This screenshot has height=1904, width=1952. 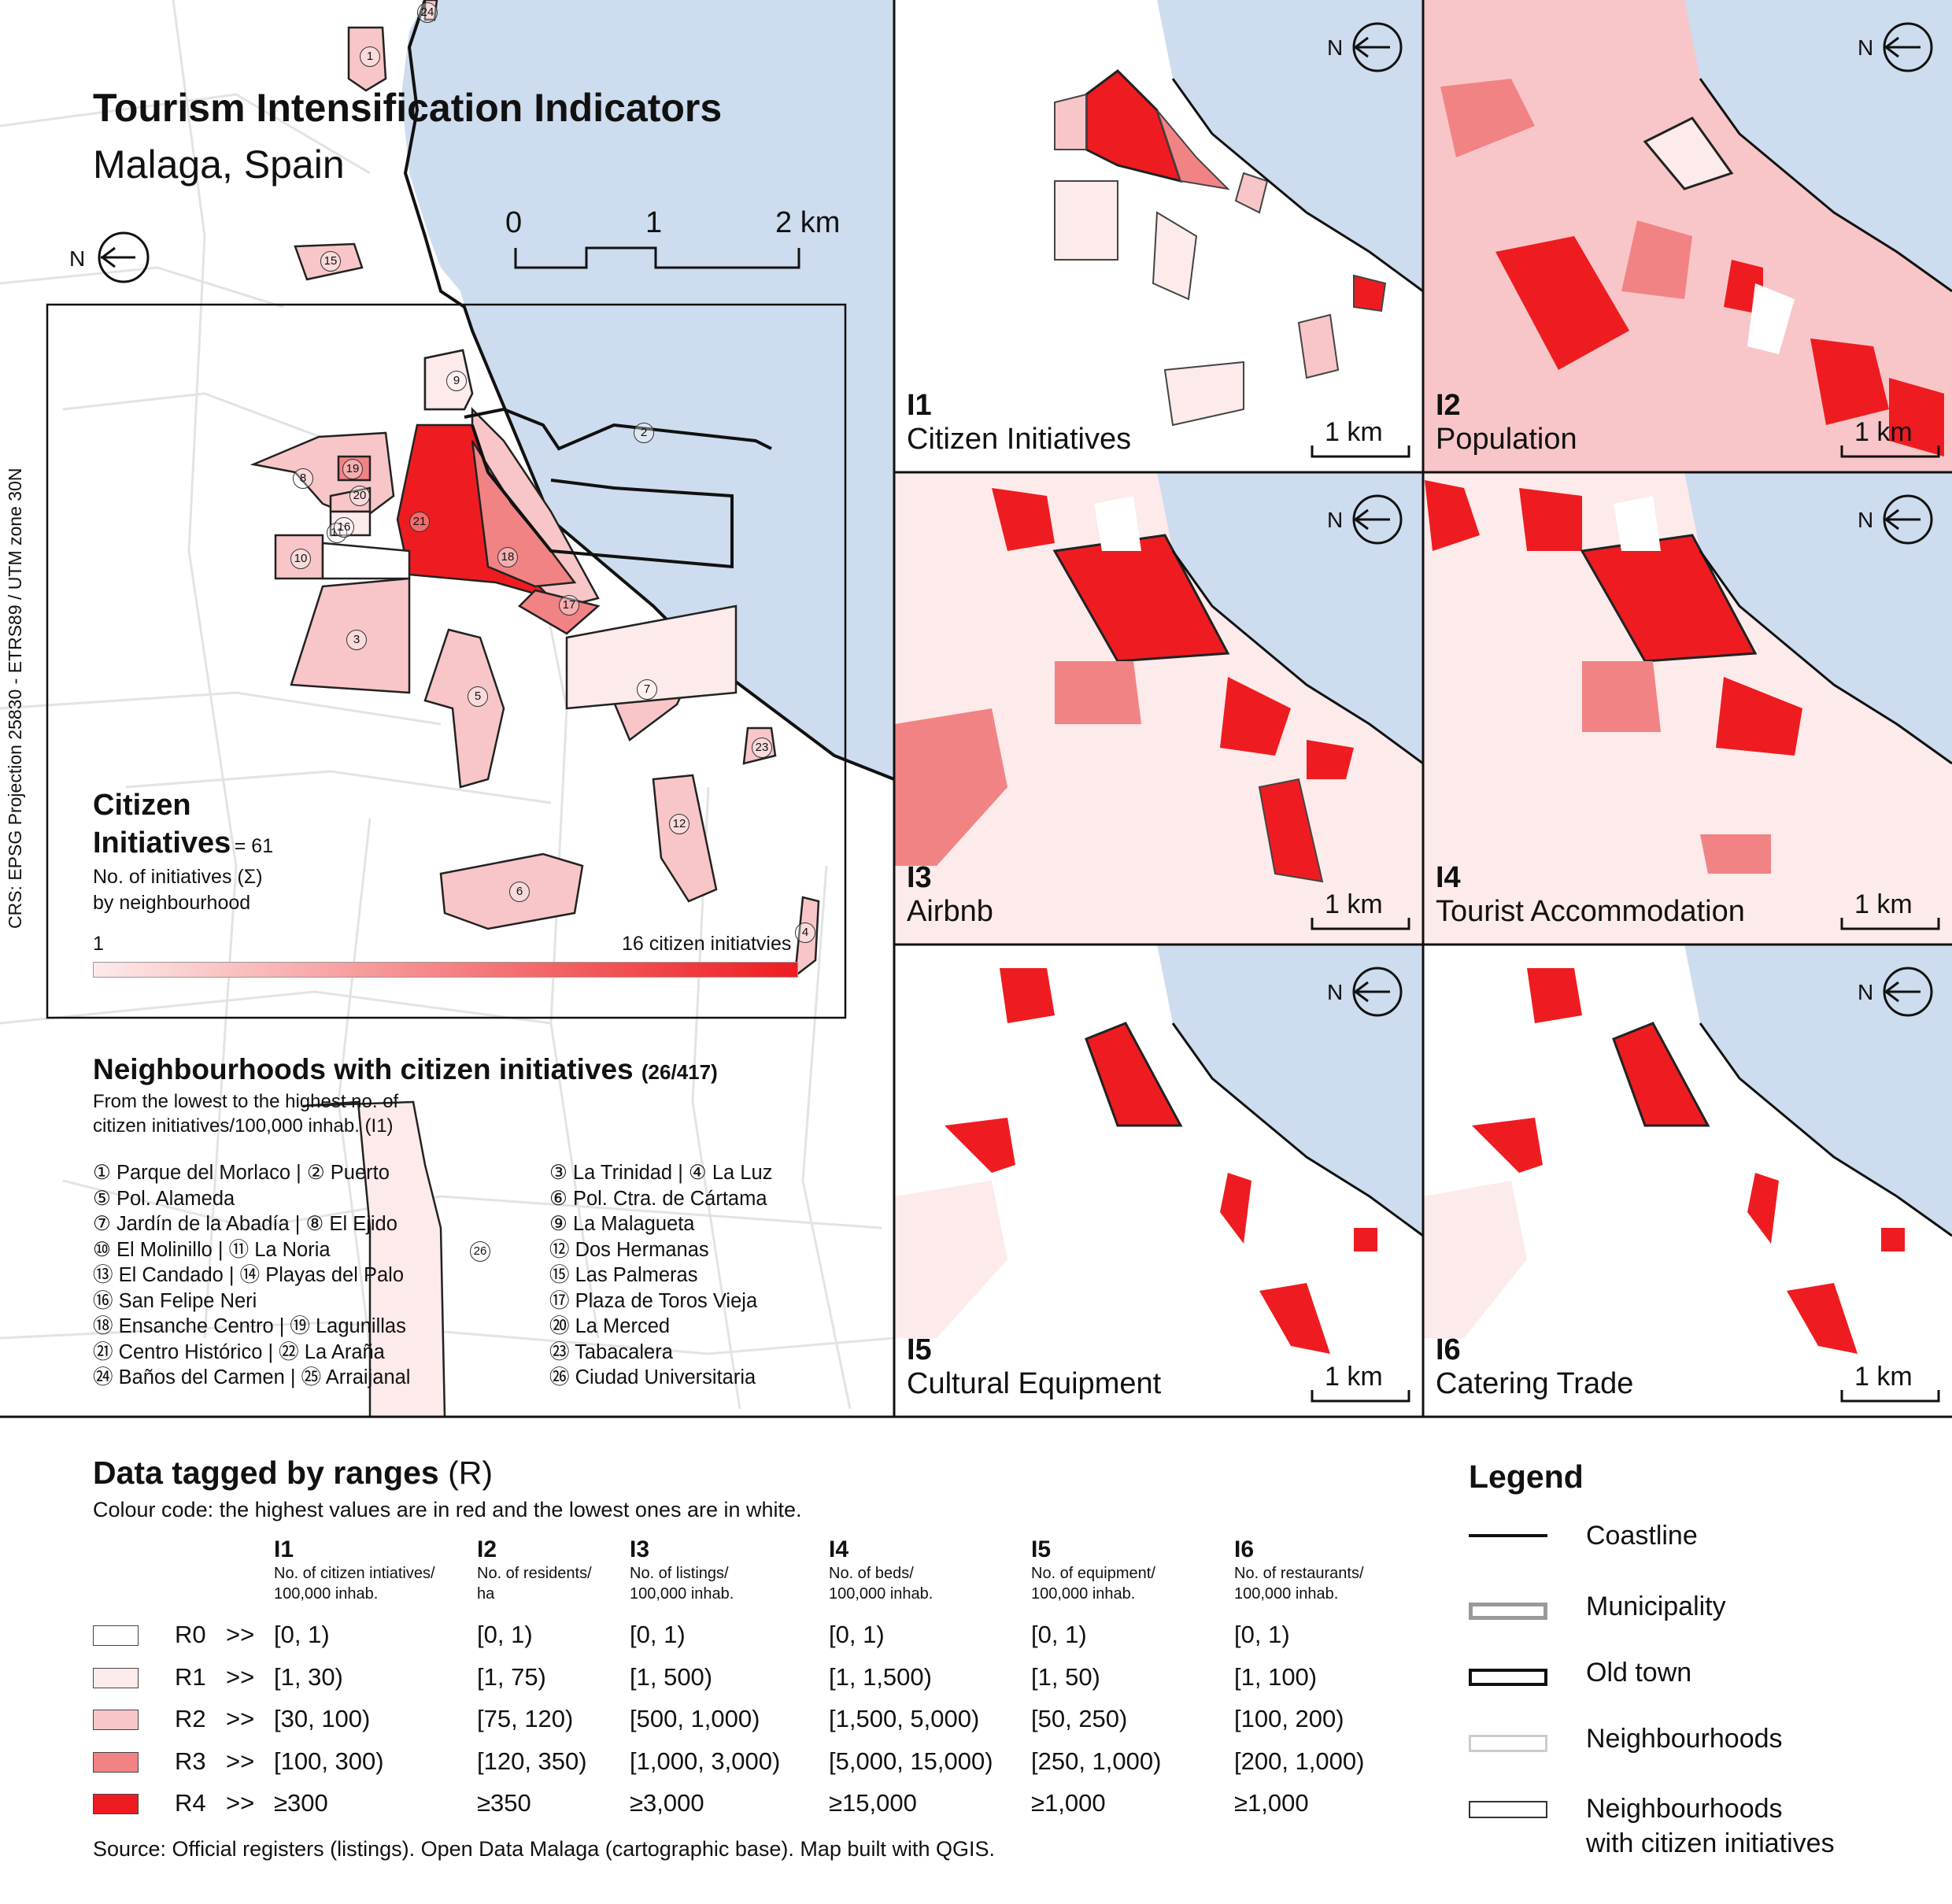 What do you see at coordinates (504, 1803) in the screenshot?
I see `range-value: ≥350` at bounding box center [504, 1803].